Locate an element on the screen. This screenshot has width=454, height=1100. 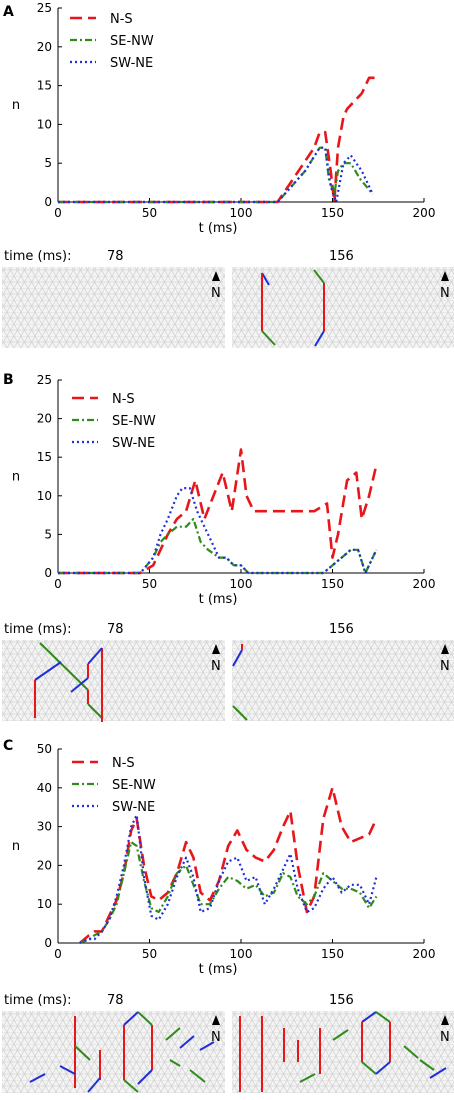
snapshots-c: time (ms): 78 156 N N is located at coordinates (228, 1043).